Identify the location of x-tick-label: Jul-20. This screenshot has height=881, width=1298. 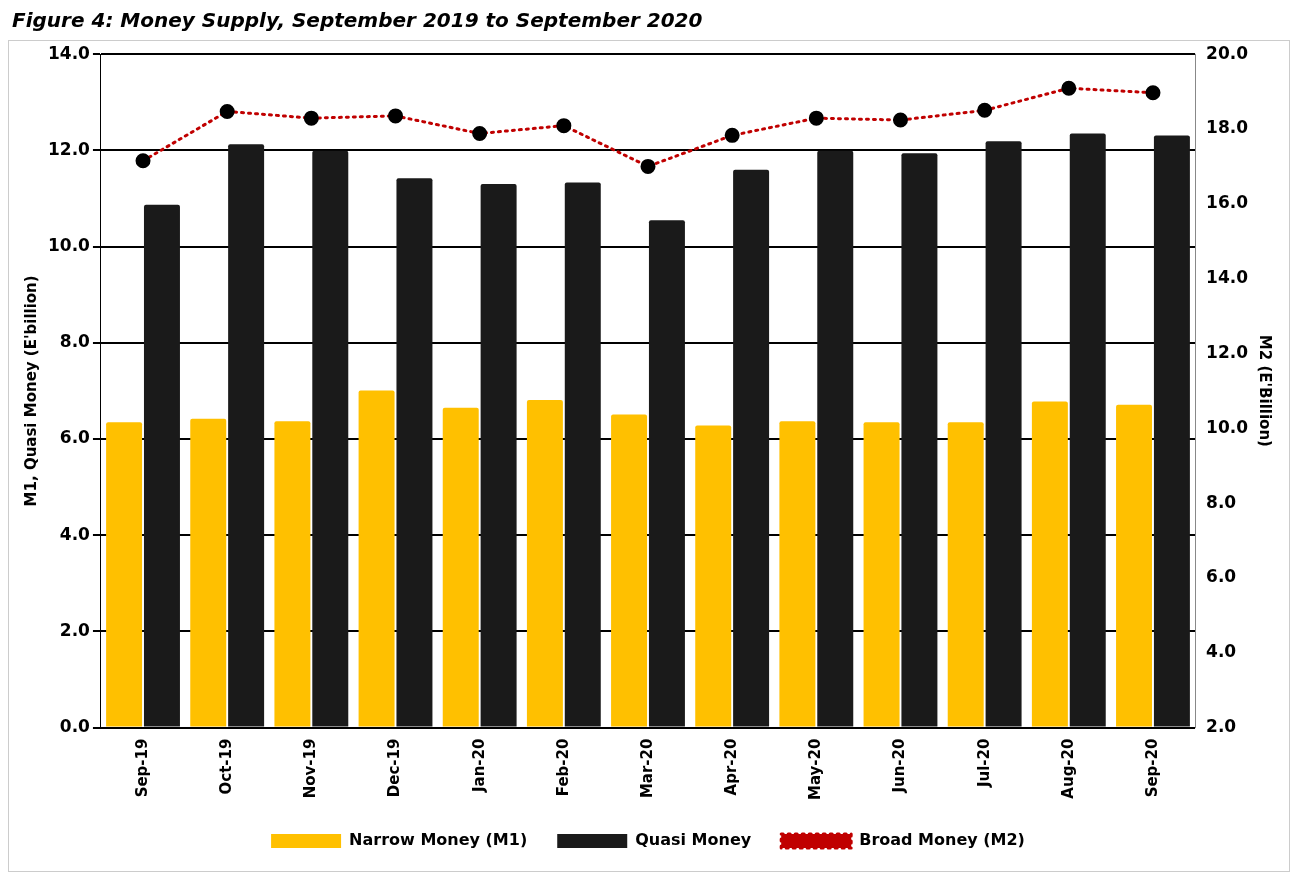
(983, 763).